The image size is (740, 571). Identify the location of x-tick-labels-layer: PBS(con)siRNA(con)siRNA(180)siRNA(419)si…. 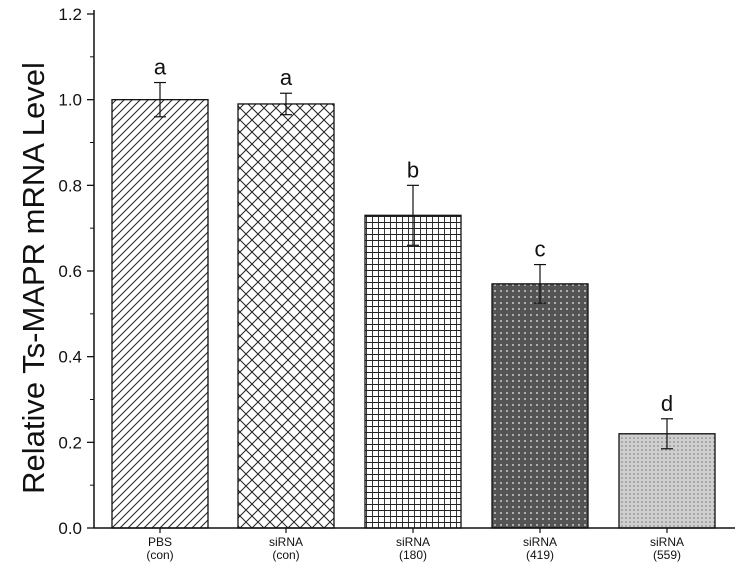
(415, 548).